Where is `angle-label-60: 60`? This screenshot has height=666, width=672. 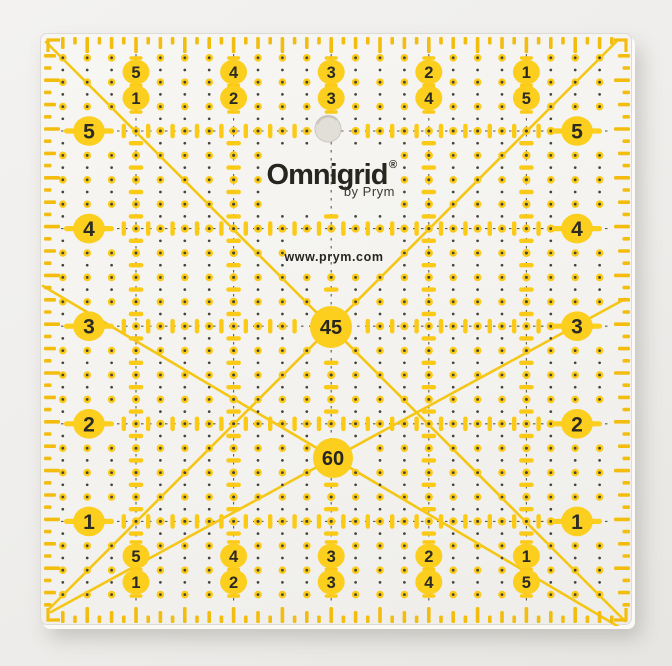
angle-label-60: 60 is located at coordinates (333, 459).